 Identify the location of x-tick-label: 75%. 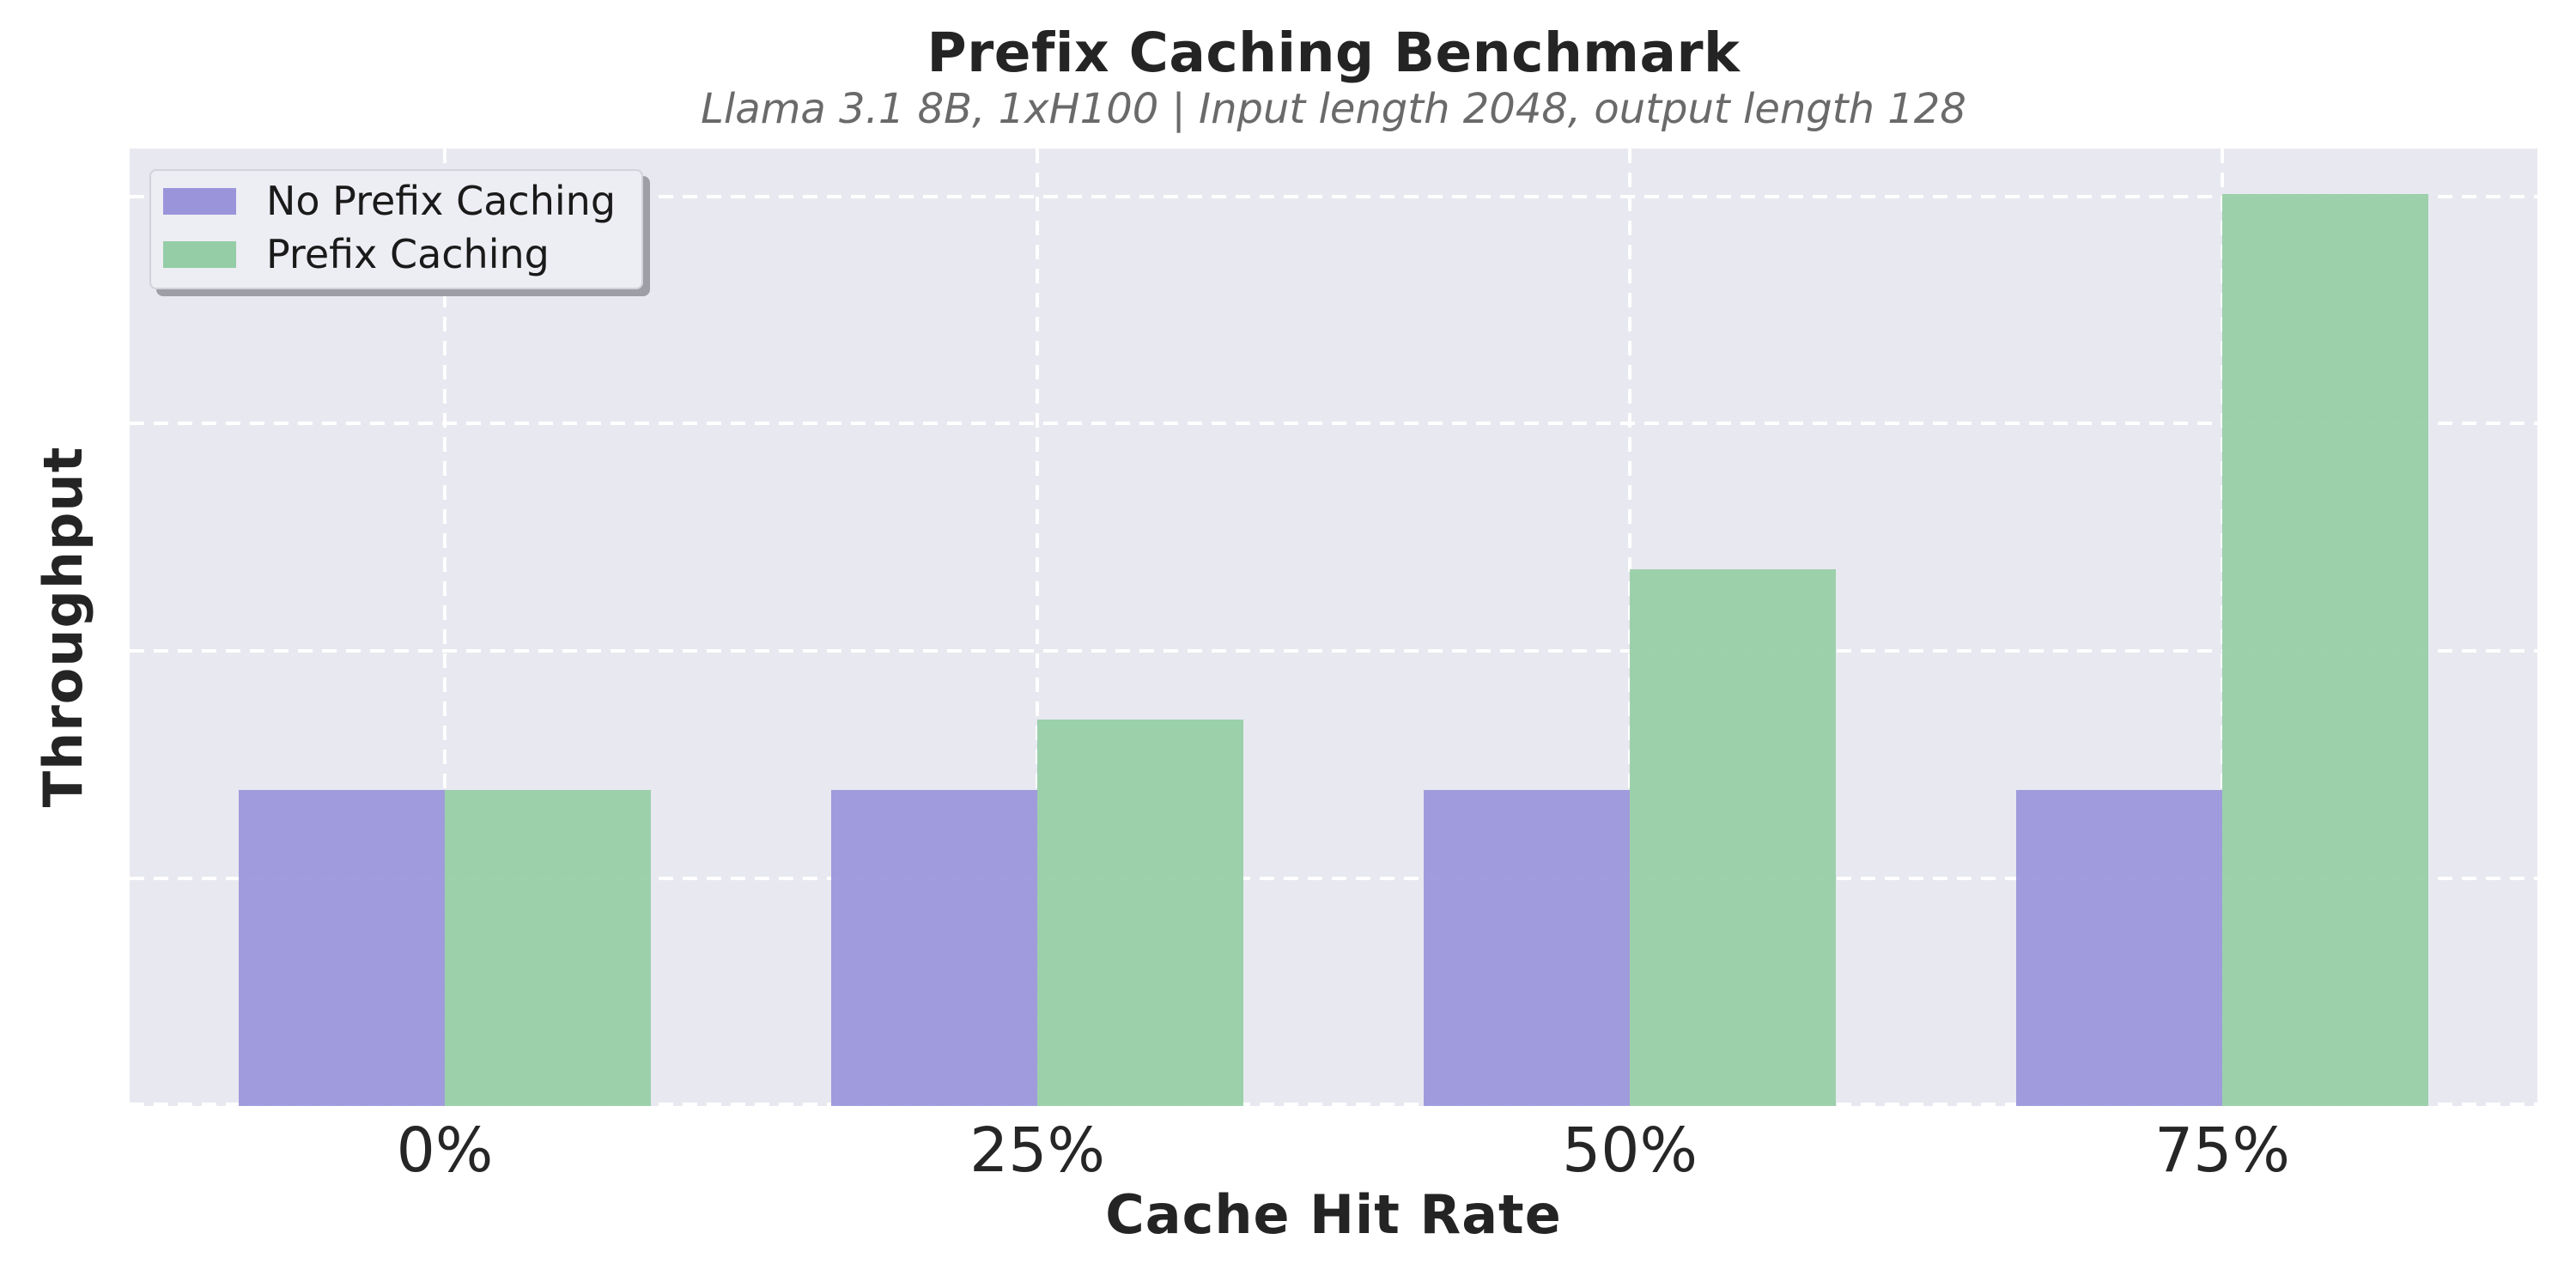
(2222, 1151).